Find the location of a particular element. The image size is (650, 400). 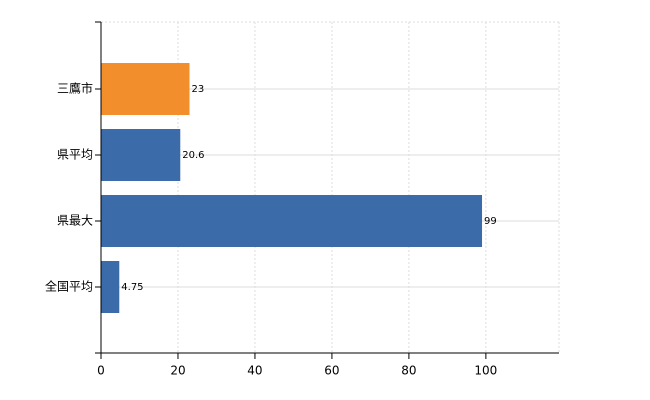

y-tick-label: 全国平均 is located at coordinates (69, 286).